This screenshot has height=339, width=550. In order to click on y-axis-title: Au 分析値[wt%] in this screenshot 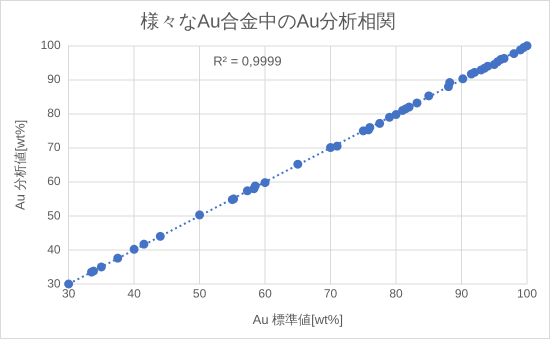, I will do `click(20, 165)`.